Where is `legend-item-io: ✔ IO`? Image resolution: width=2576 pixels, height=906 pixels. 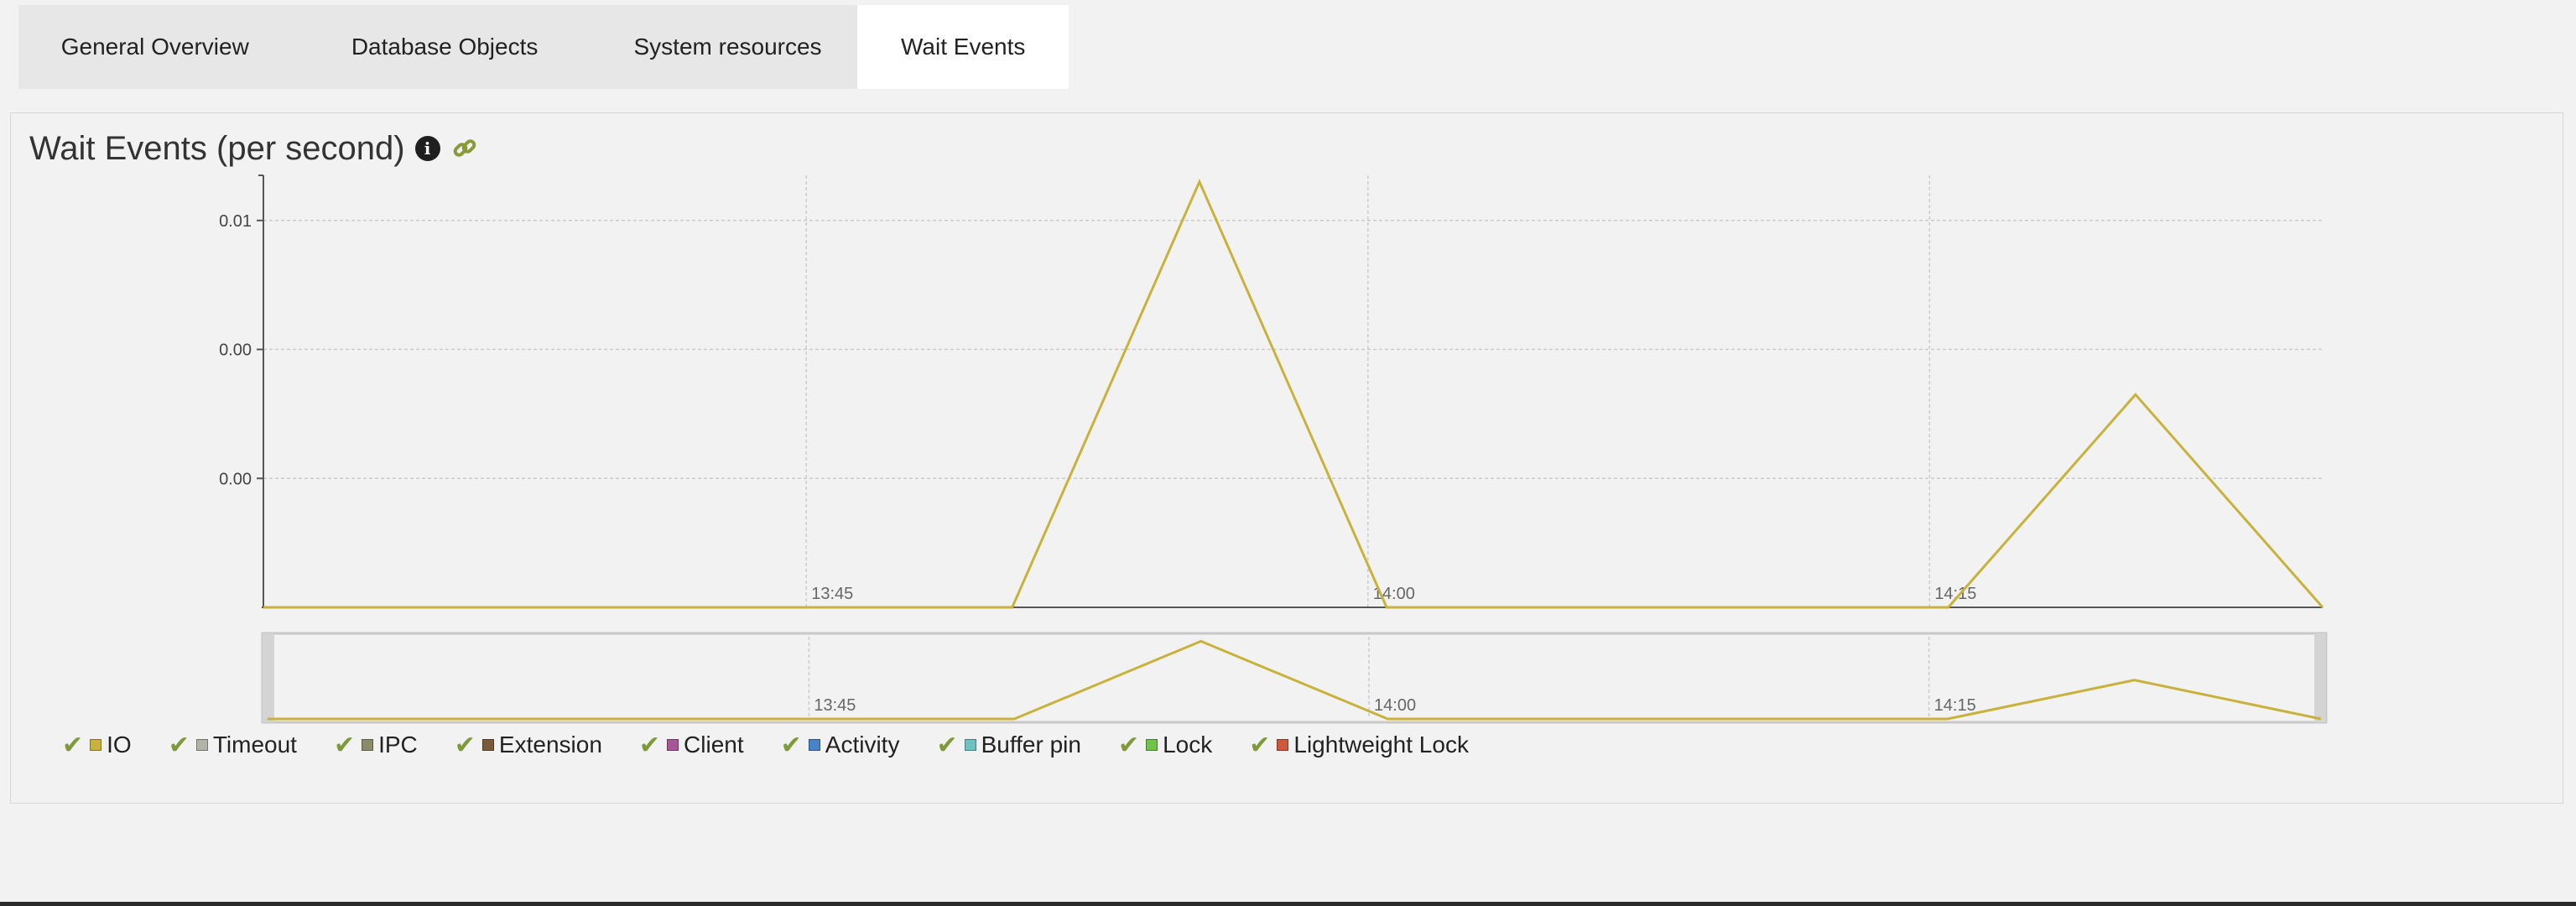
legend-item-io: ✔ IO is located at coordinates (97, 745).